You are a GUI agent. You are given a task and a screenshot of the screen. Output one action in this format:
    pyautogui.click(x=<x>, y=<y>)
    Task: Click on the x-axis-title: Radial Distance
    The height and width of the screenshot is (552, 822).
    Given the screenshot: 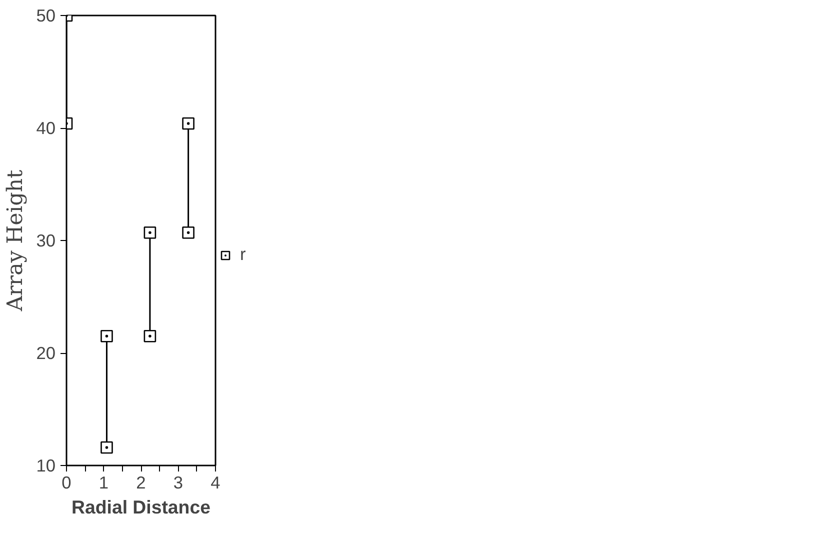 What is the action you would take?
    pyautogui.click(x=141, y=507)
    